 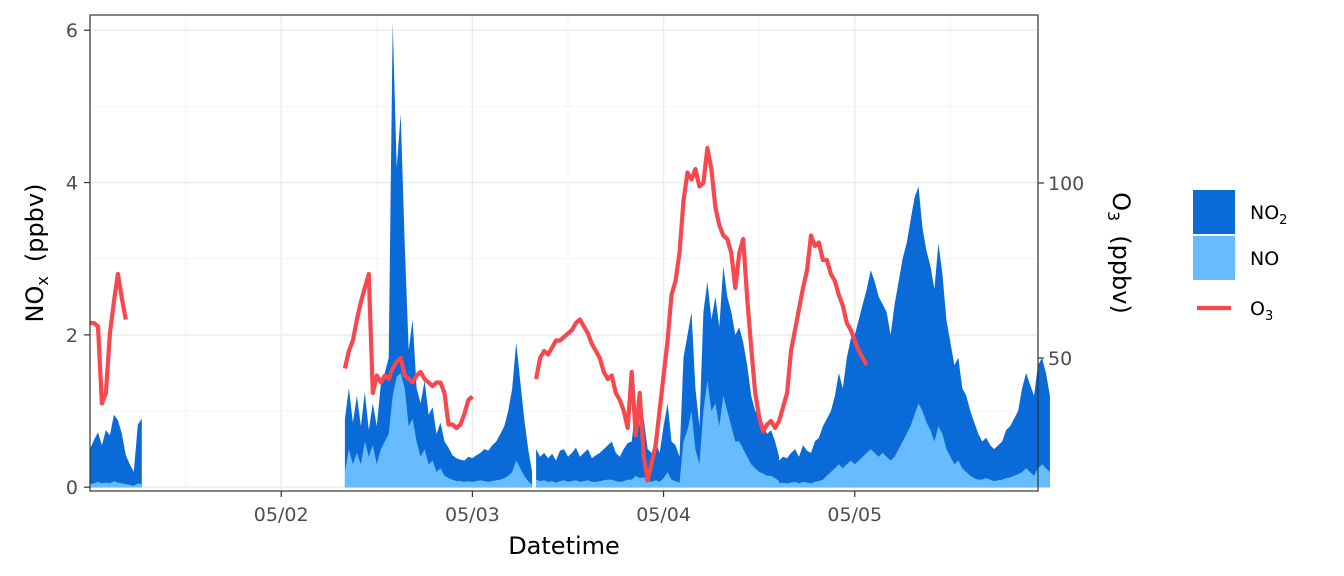 I want to click on y-right-title-unit: (ppbv), so click(x=1121, y=274).